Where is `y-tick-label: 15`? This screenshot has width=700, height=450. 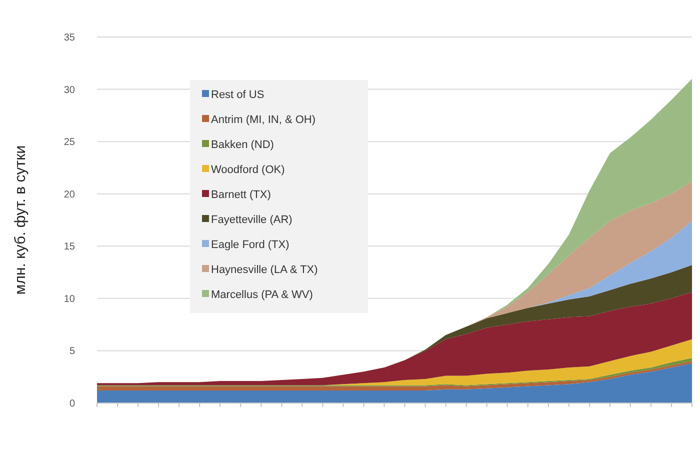
y-tick-label: 15 is located at coordinates (70, 247).